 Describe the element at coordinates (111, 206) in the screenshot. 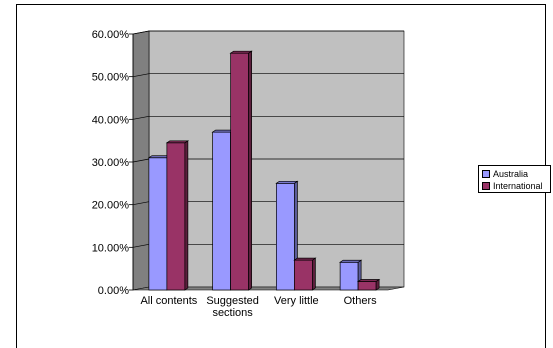

I see `y-tick-label: 20.00%` at that location.